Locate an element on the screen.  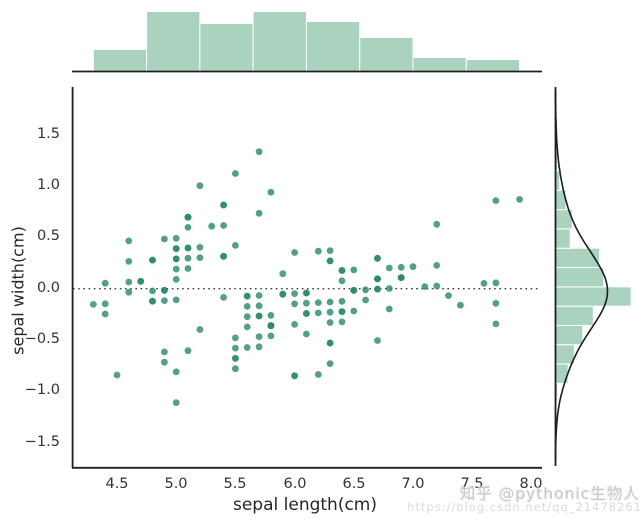
y-tick-label: −1.0 is located at coordinates (42, 390).